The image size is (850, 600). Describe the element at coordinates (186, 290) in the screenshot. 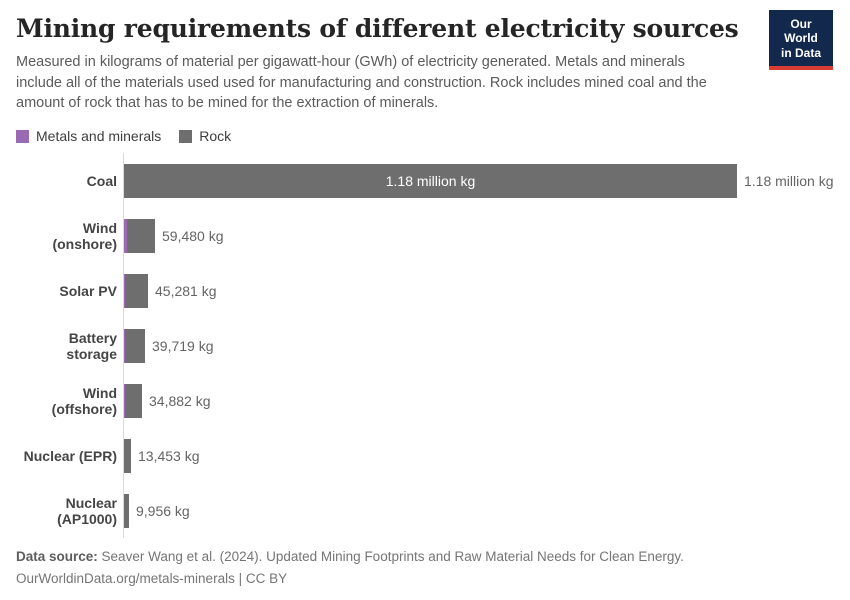

I see `bar-value-label: 45,281 kg` at that location.